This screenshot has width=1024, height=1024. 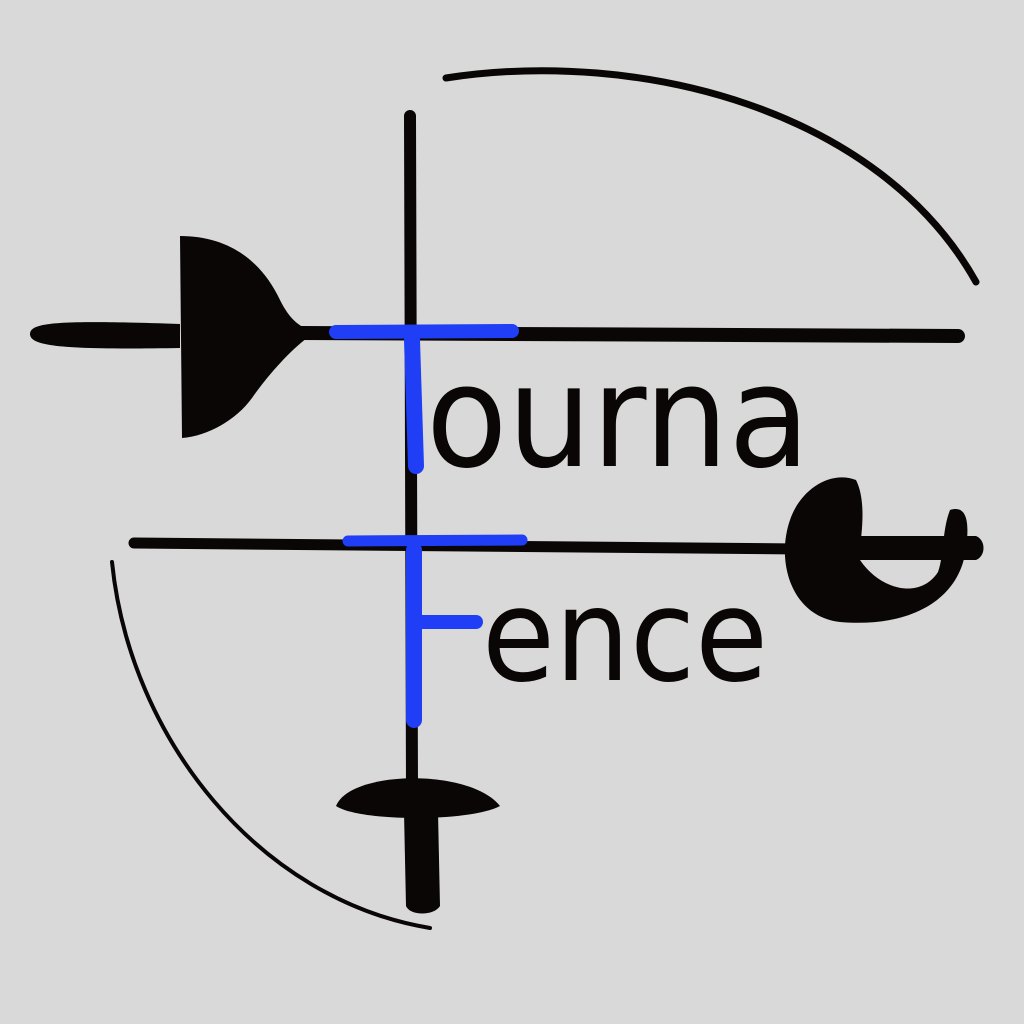 I want to click on vertical-foil-grip-icon, so click(x=422, y=863).